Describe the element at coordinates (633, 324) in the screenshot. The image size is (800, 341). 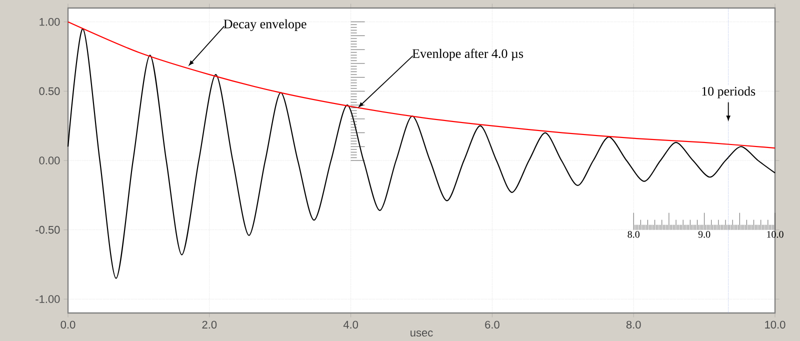
I see `x-tick-label: 8.0` at that location.